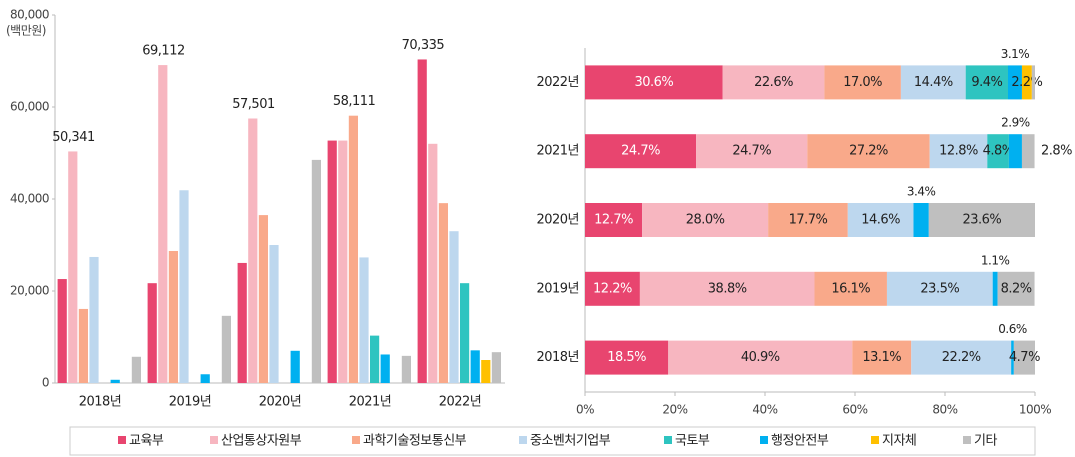 The image size is (1075, 457). I want to click on y-tick-label: 2019년, so click(557, 288).